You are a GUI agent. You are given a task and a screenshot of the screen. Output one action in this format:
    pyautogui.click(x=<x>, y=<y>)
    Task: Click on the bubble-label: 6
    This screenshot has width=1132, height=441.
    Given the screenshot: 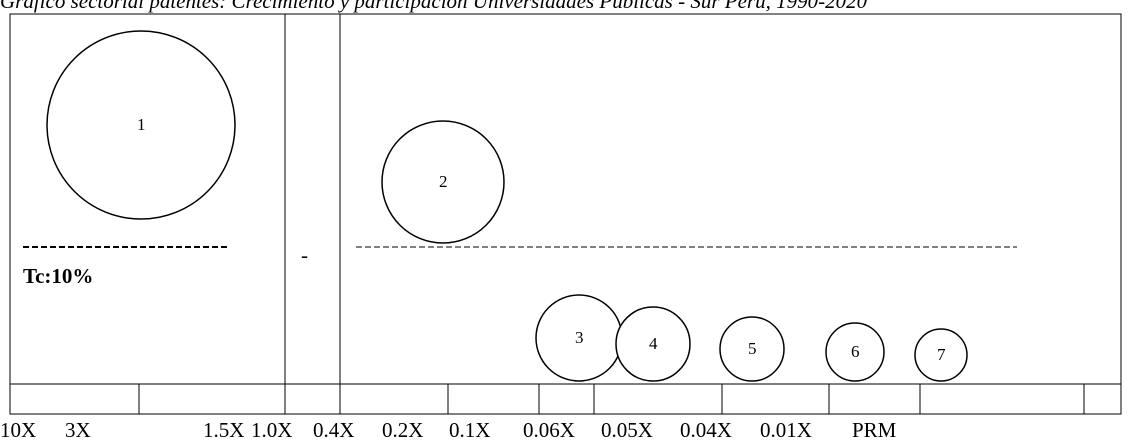 What is the action you would take?
    pyautogui.click(x=855, y=351)
    